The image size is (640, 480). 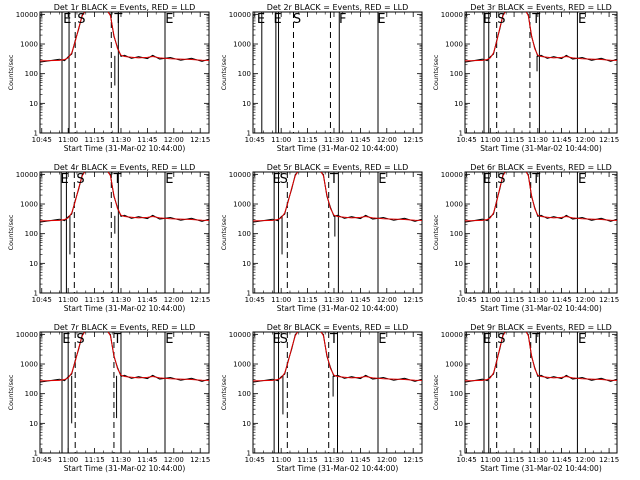 What do you see at coordinates (541, 7) in the screenshot?
I see `panel-title: Det 3r BLACK = Events, RED = LLD` at bounding box center [541, 7].